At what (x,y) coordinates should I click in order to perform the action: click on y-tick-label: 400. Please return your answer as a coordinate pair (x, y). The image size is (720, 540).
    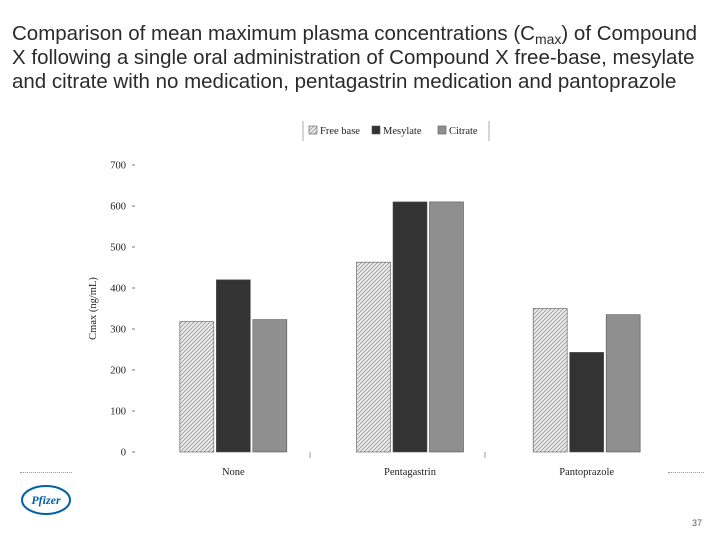
    Looking at the image, I should click on (118, 289).